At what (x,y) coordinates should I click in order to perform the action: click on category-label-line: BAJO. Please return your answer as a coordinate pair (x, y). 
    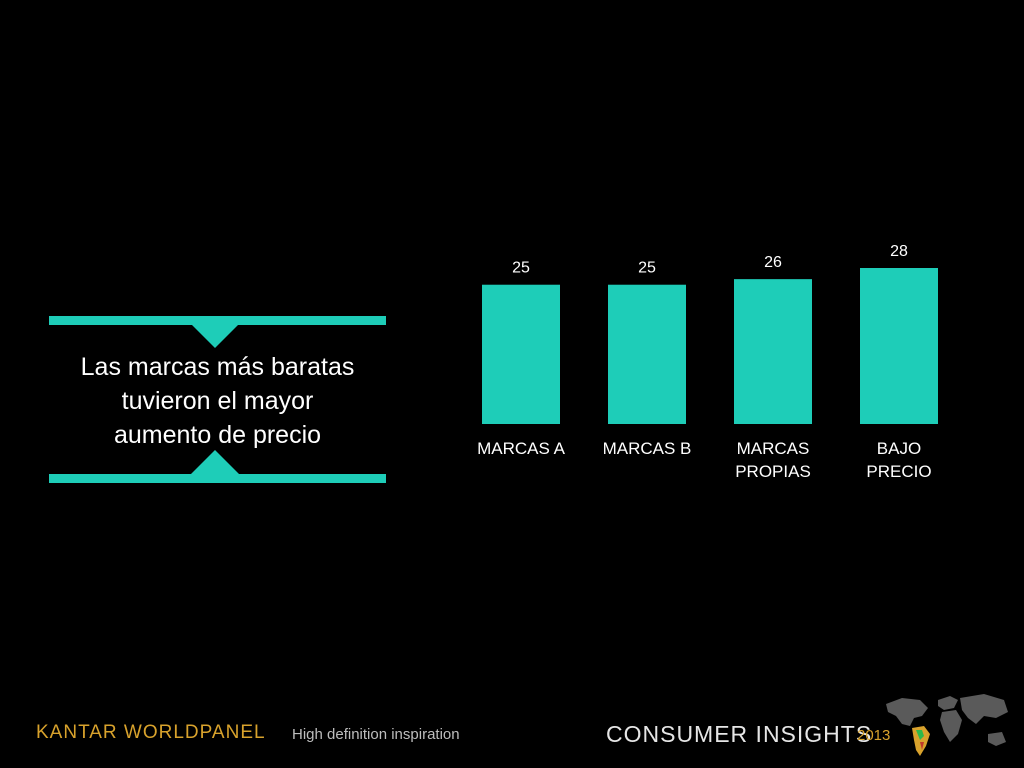
    Looking at the image, I should click on (899, 448).